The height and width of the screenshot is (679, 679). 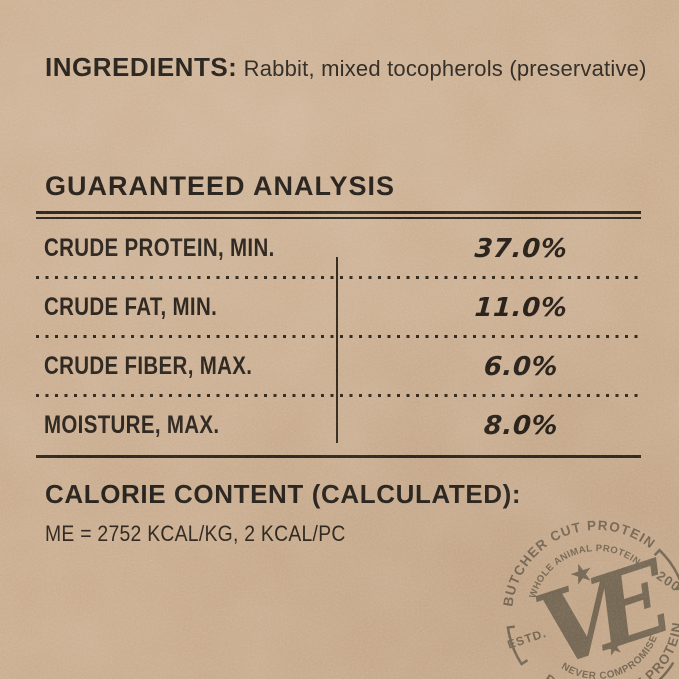 I want to click on stamp-estd-label: ESTD., so click(x=527, y=639).